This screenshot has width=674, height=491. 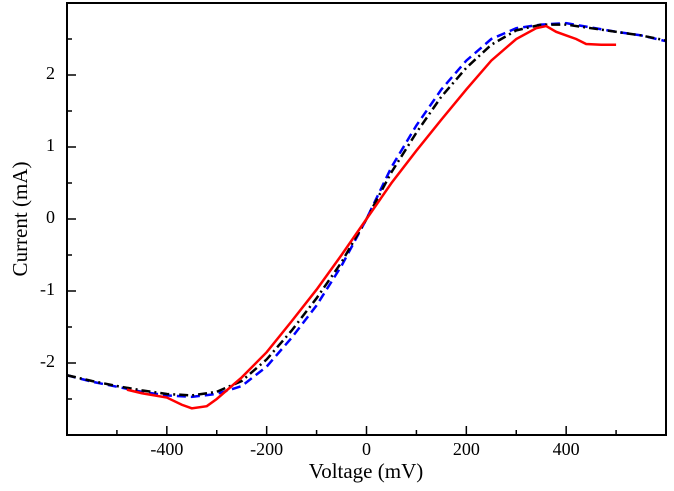 I want to click on x-tick-label: 200, so click(x=466, y=449).